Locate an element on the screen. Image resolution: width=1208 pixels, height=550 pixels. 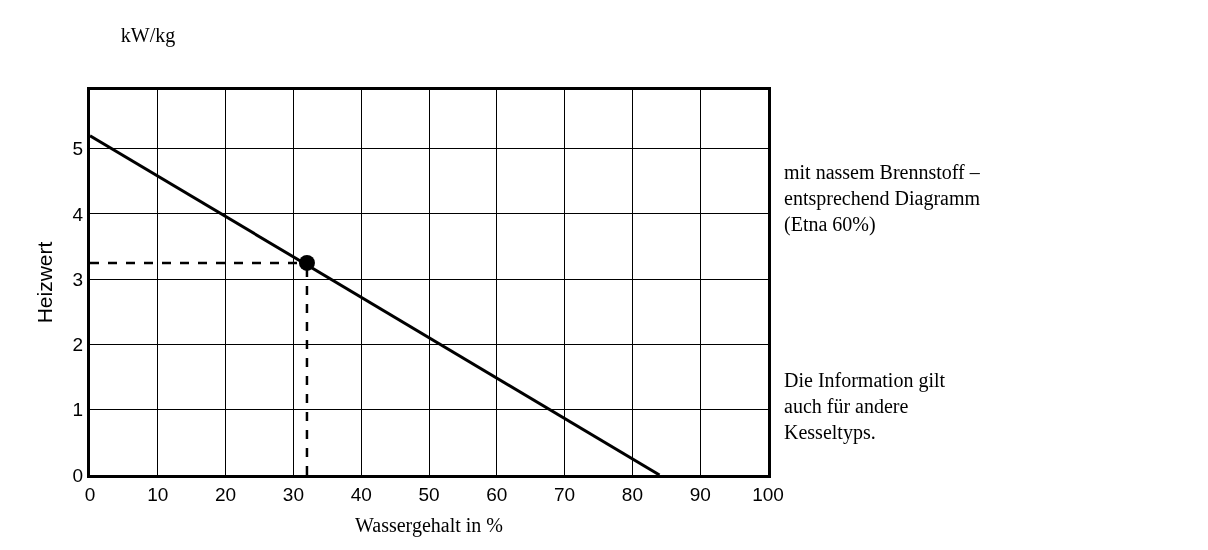
x-tick-label: 70 is located at coordinates (565, 494).